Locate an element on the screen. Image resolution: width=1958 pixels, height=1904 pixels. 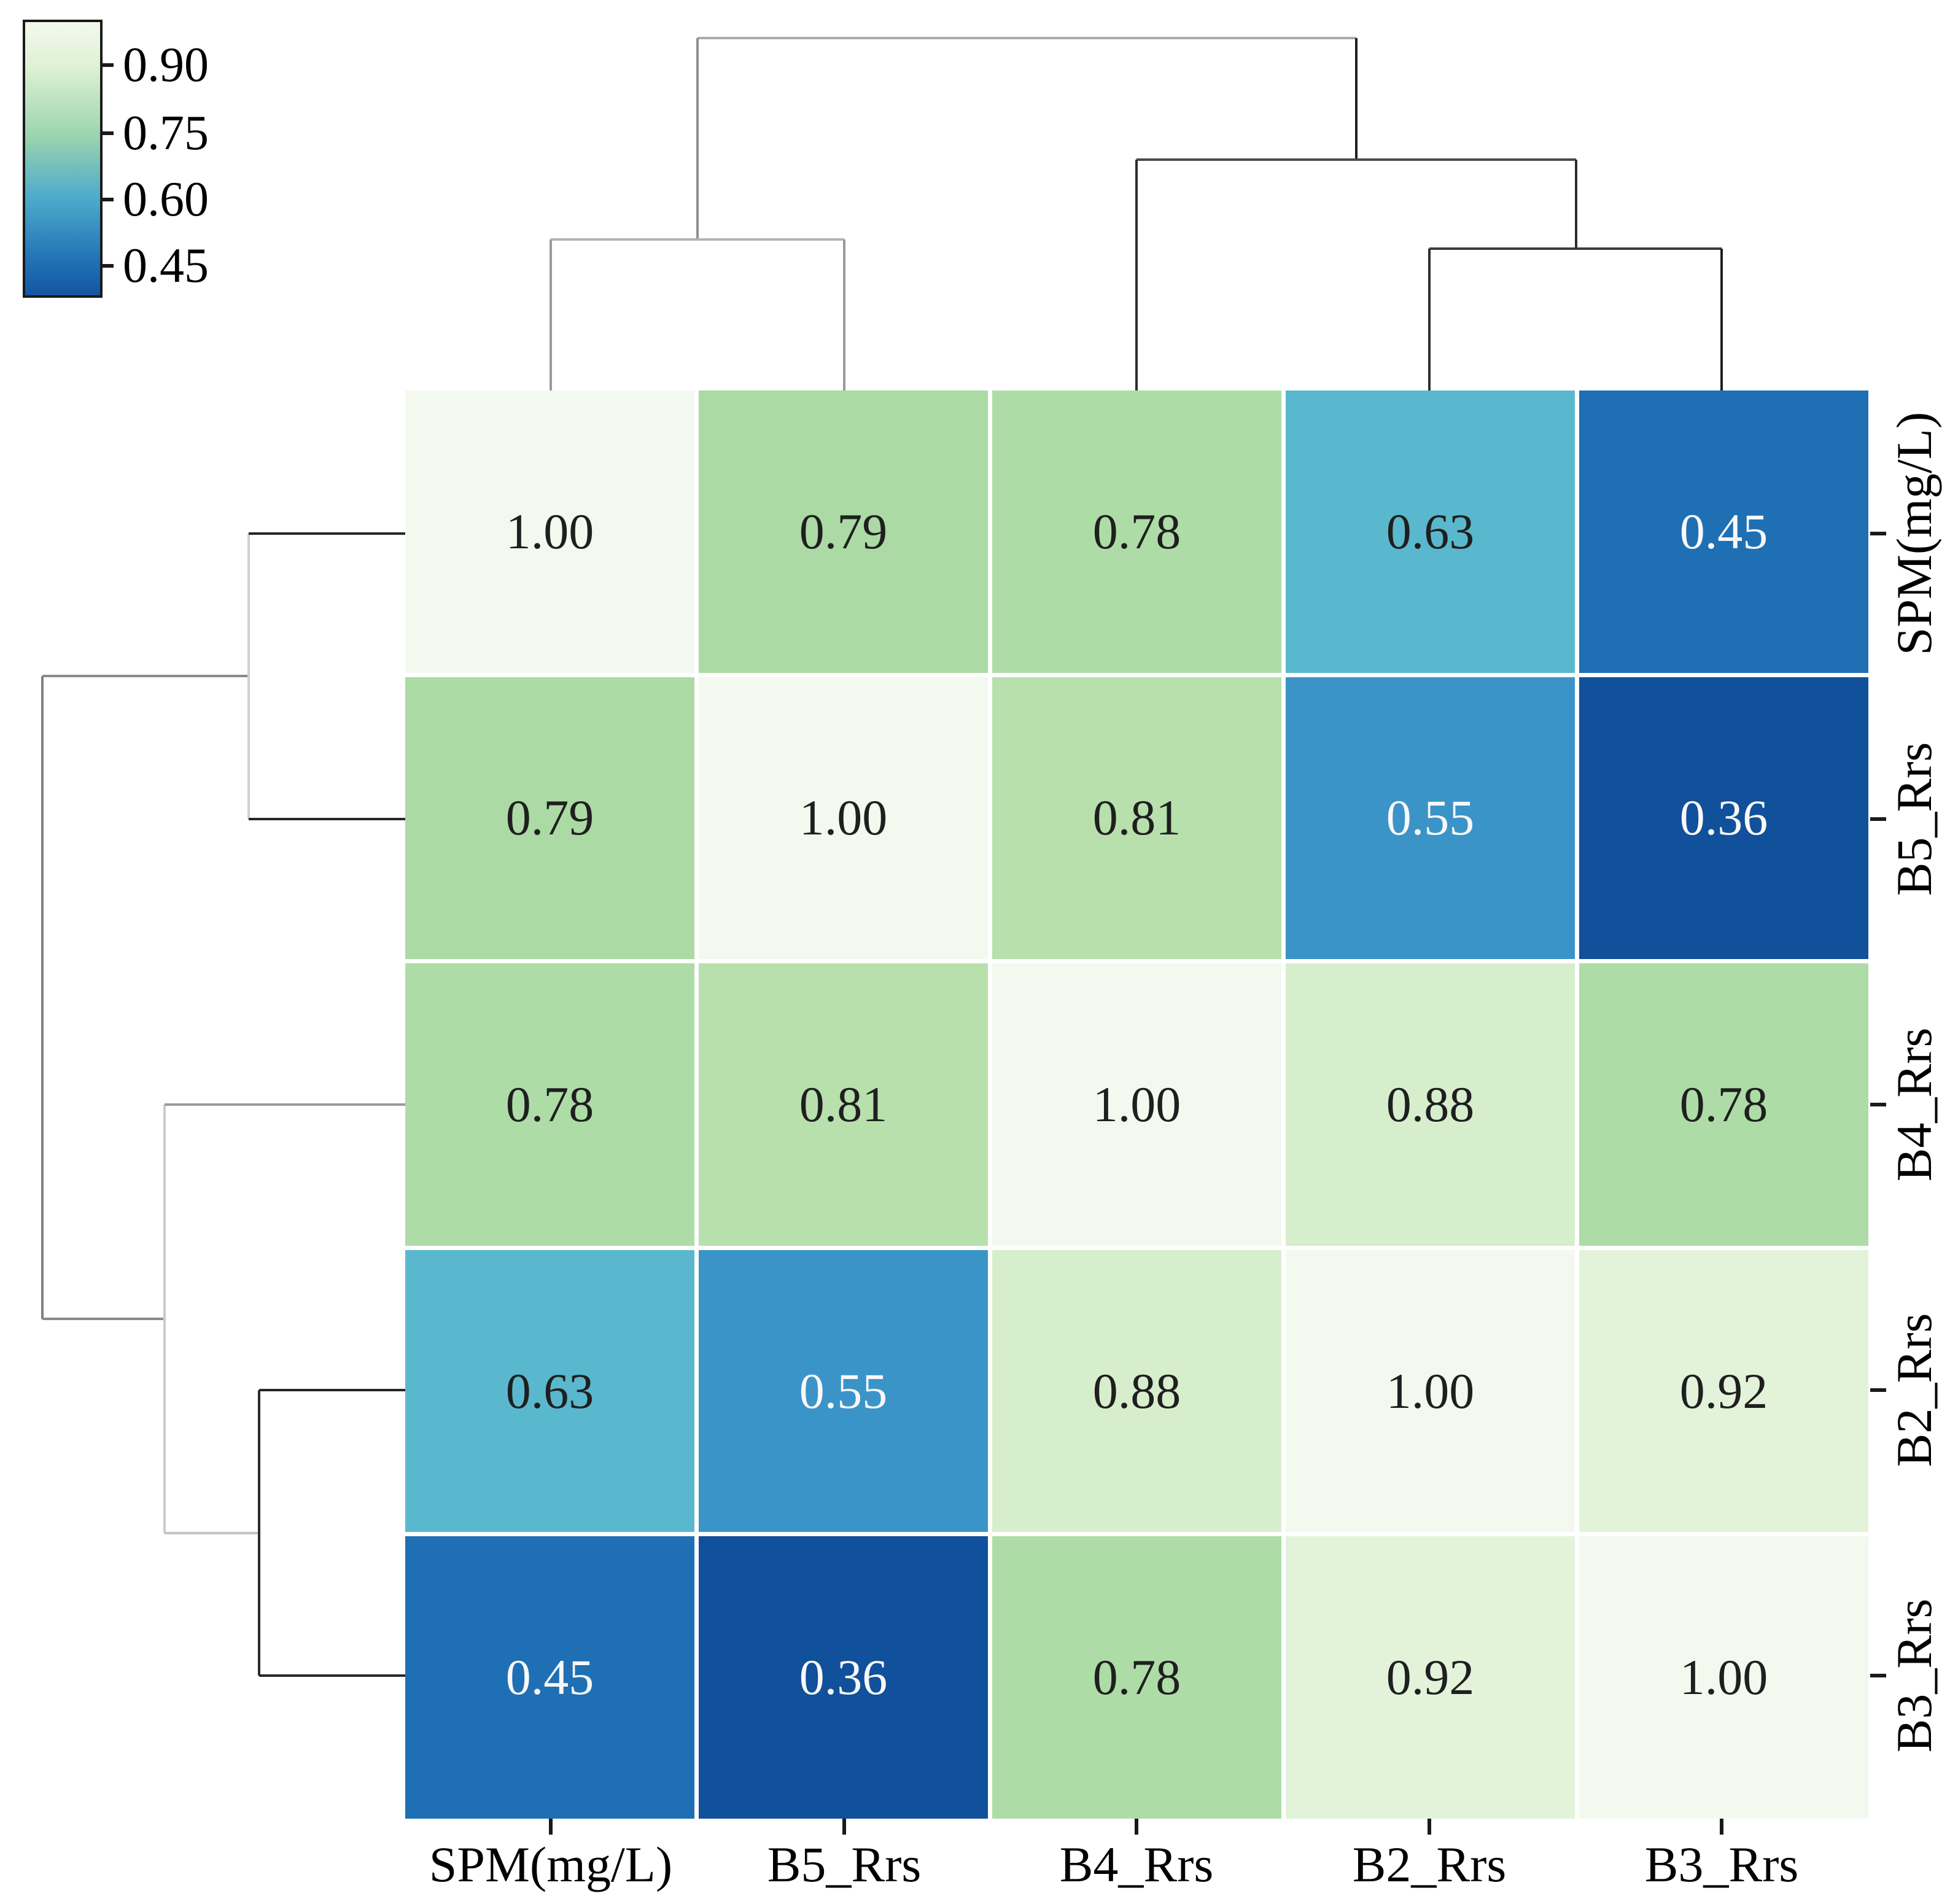
row-label: SPM(mg/L) is located at coordinates (1914, 533).